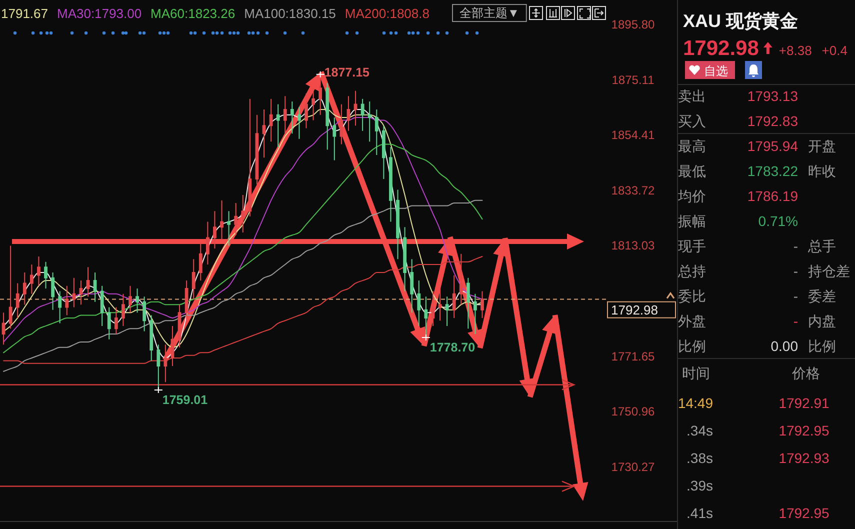 The image size is (855, 529). Describe the element at coordinates (692, 146) in the screenshot. I see `category-label: 最高` at that location.